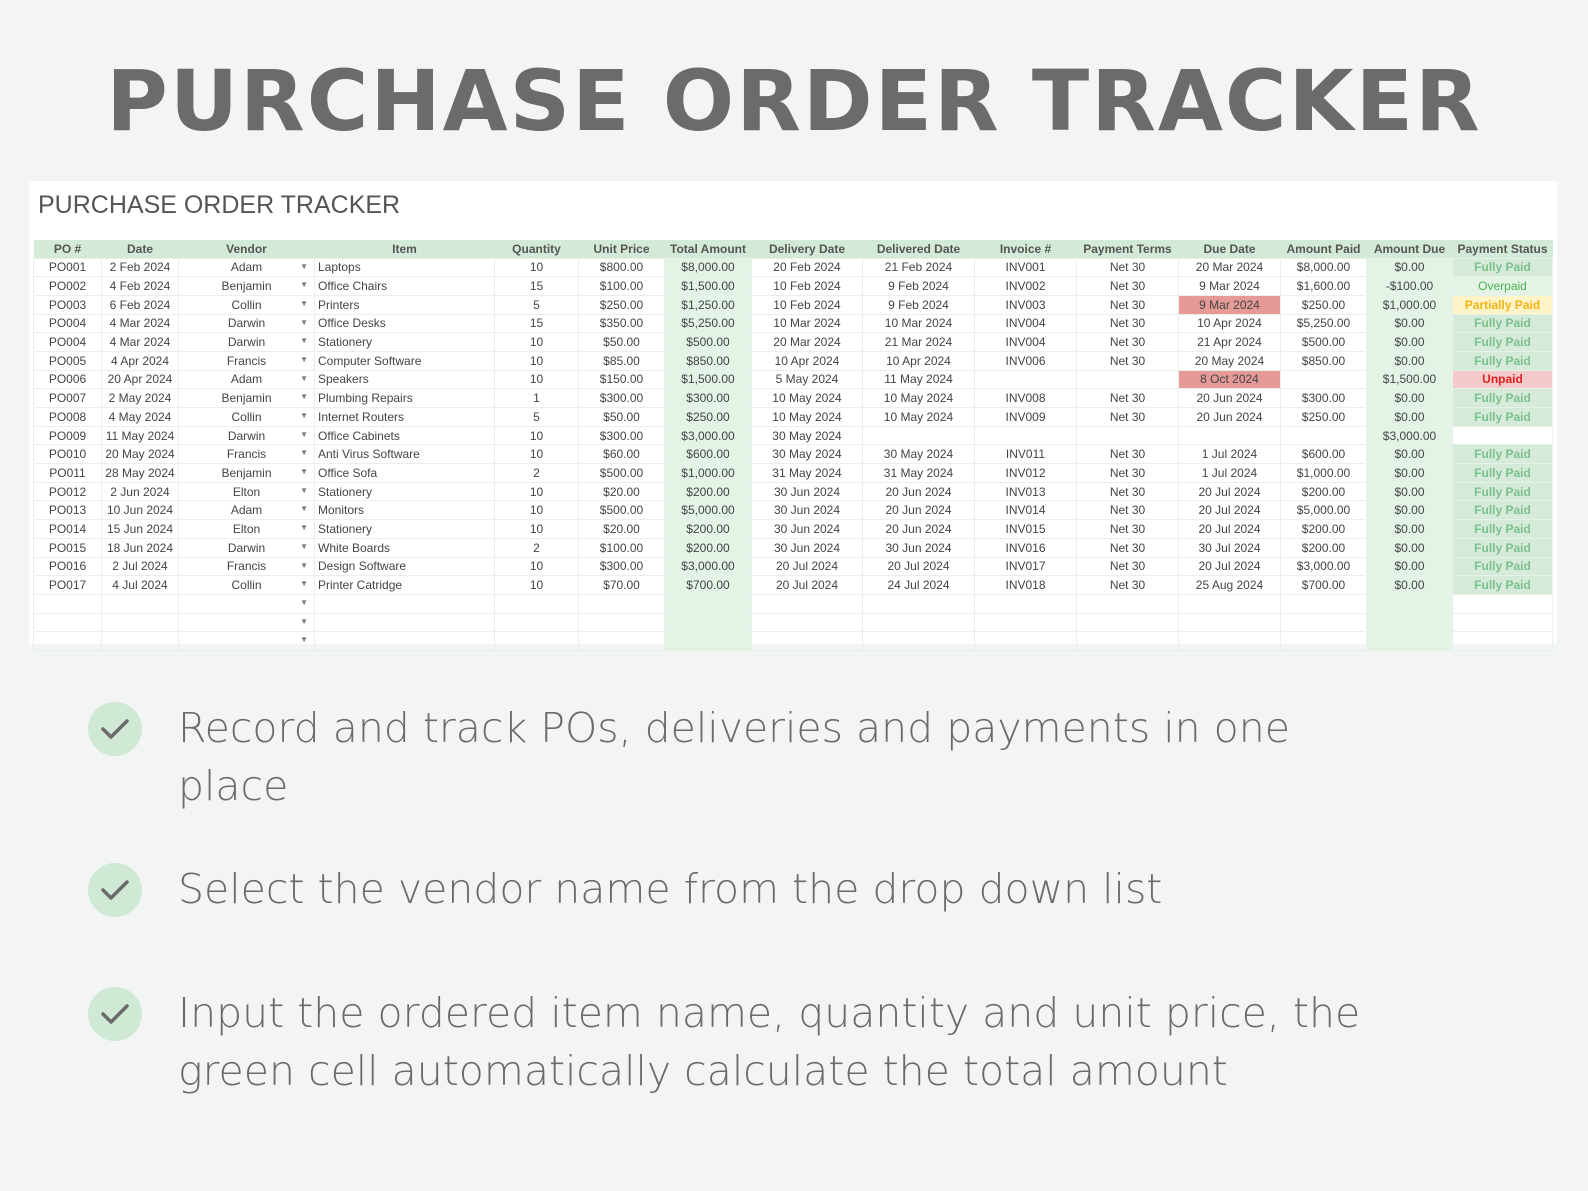  I want to click on cell-po: PO007, so click(67, 398).